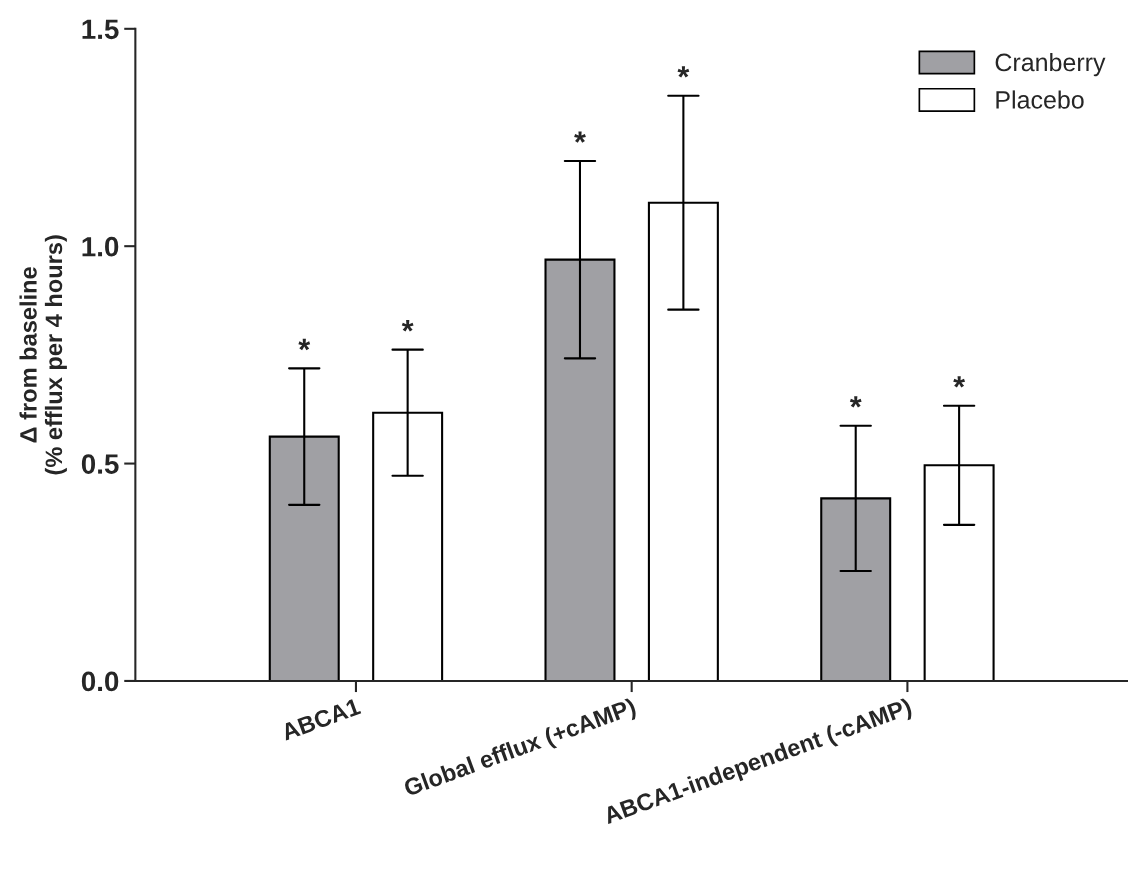  What do you see at coordinates (43, 355) in the screenshot?
I see `y-axis-title: Δ from baseline (% efflux per 4 hours)` at bounding box center [43, 355].